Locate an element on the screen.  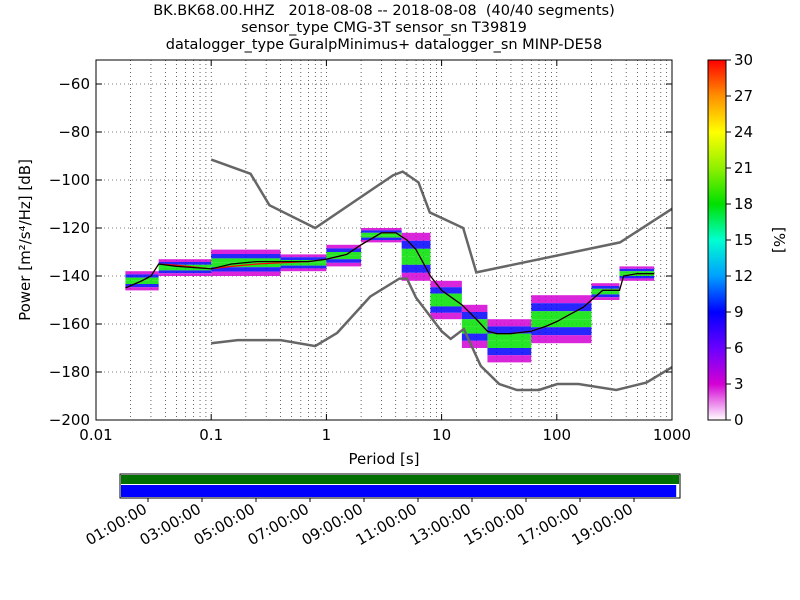
colorbar-tick-label: 9 is located at coordinates (739, 312).